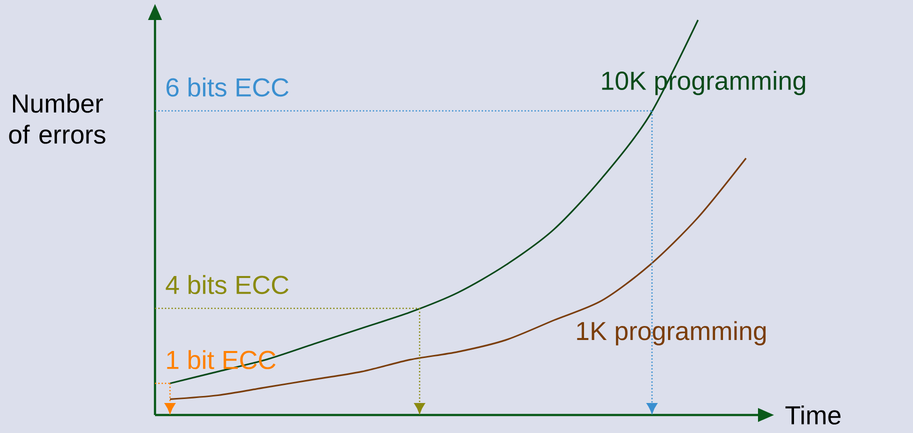 The image size is (913, 433). Describe the element at coordinates (227, 284) in the screenshot. I see `ref-line-label: 4 bits ECC` at that location.